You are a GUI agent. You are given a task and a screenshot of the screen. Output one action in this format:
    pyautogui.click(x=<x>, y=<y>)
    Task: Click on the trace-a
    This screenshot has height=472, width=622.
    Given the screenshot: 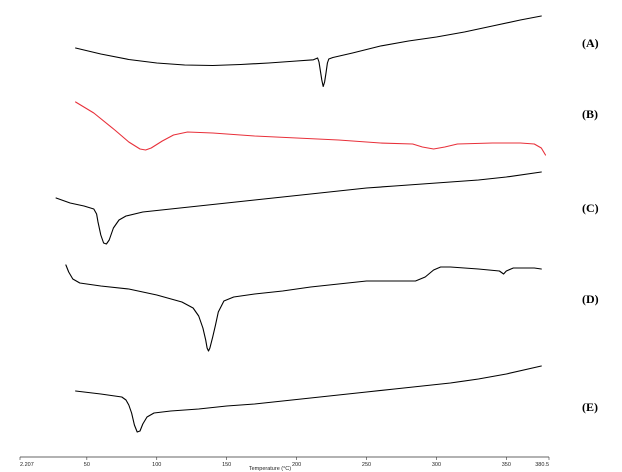 What is the action you would take?
    pyautogui.click(x=308, y=51)
    